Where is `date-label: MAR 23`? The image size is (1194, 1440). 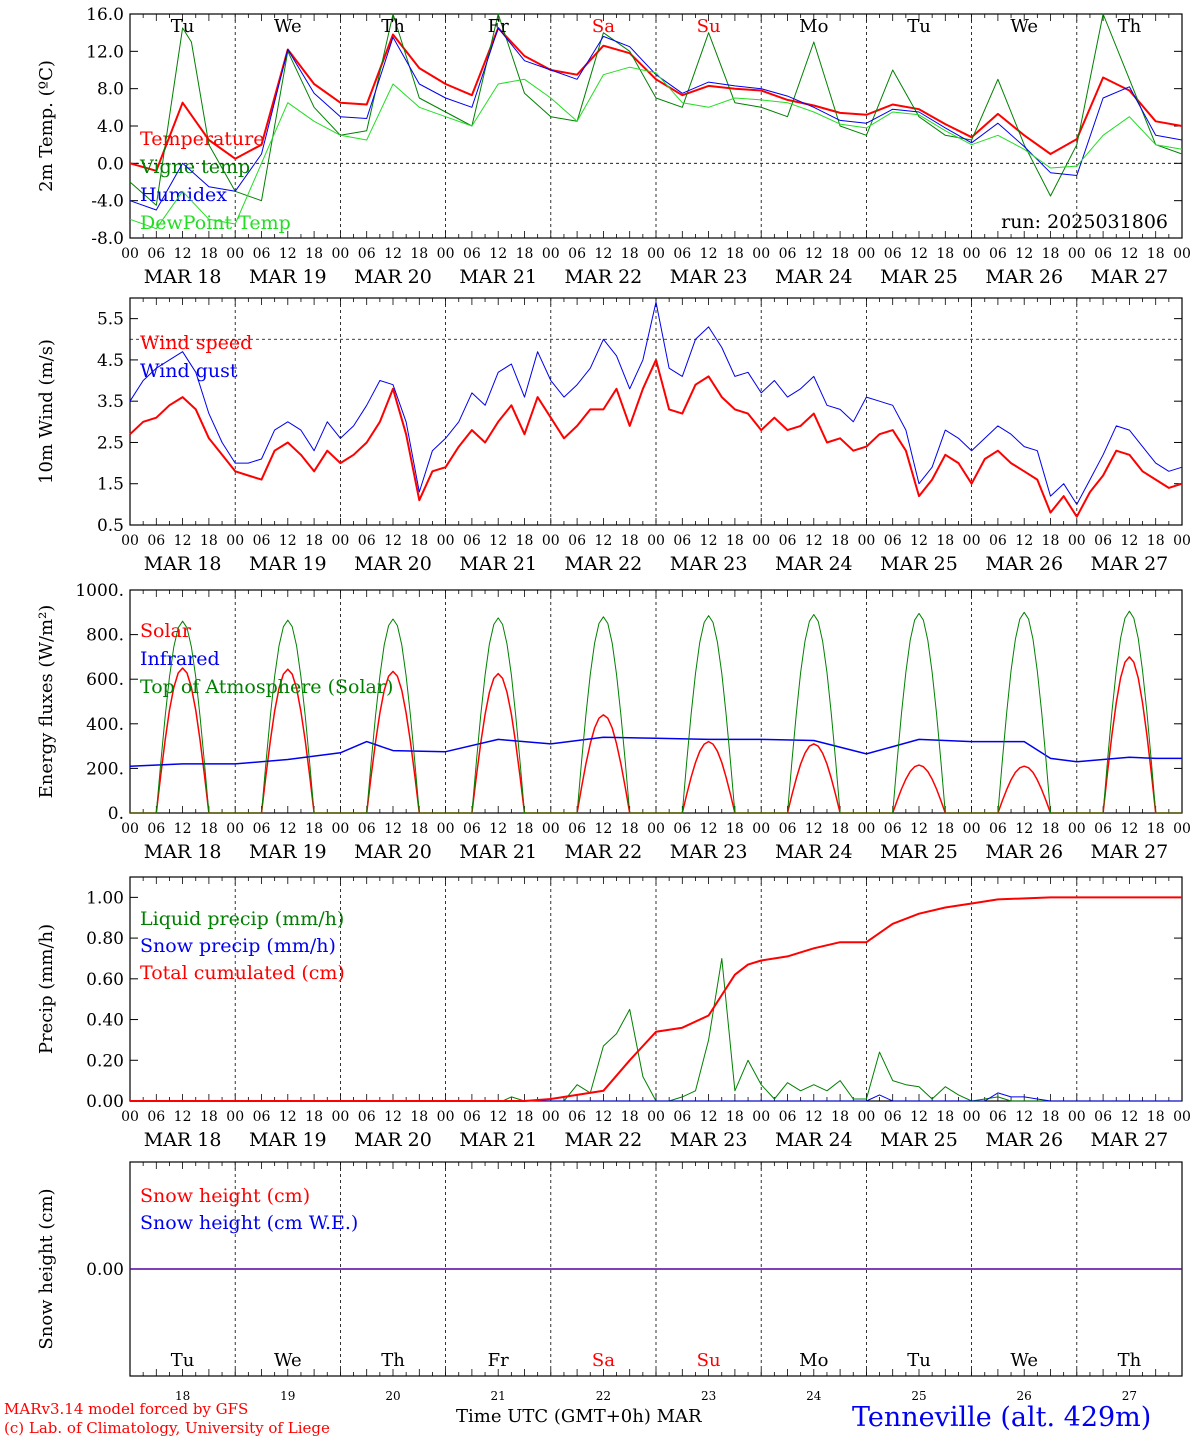 date-label: MAR 23 is located at coordinates (709, 852).